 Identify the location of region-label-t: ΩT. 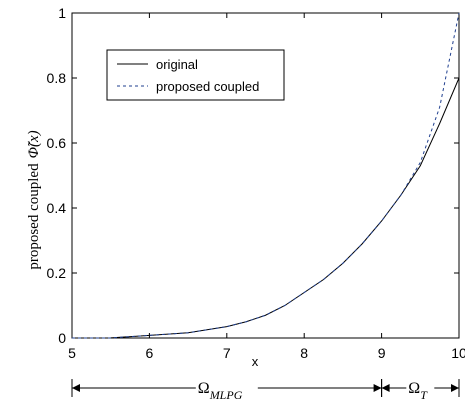
(418, 391).